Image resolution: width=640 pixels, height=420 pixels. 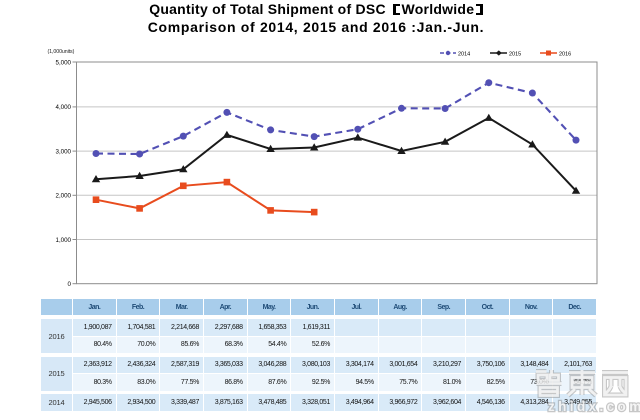 I want to click on svg-text: 2,000, so click(x=64, y=196).